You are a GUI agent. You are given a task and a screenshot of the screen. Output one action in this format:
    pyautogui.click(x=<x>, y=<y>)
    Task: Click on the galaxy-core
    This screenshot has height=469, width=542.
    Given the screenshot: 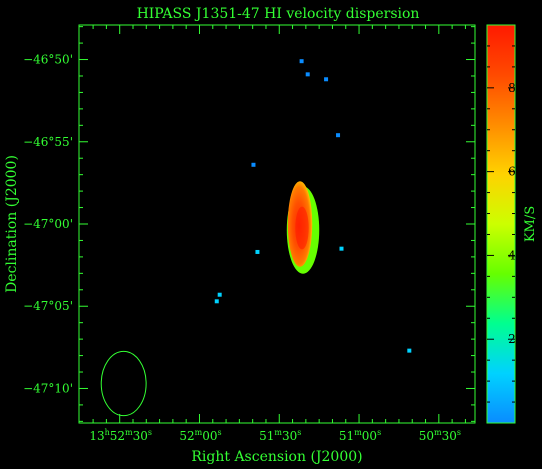 What is the action you would take?
    pyautogui.click(x=302, y=228)
    